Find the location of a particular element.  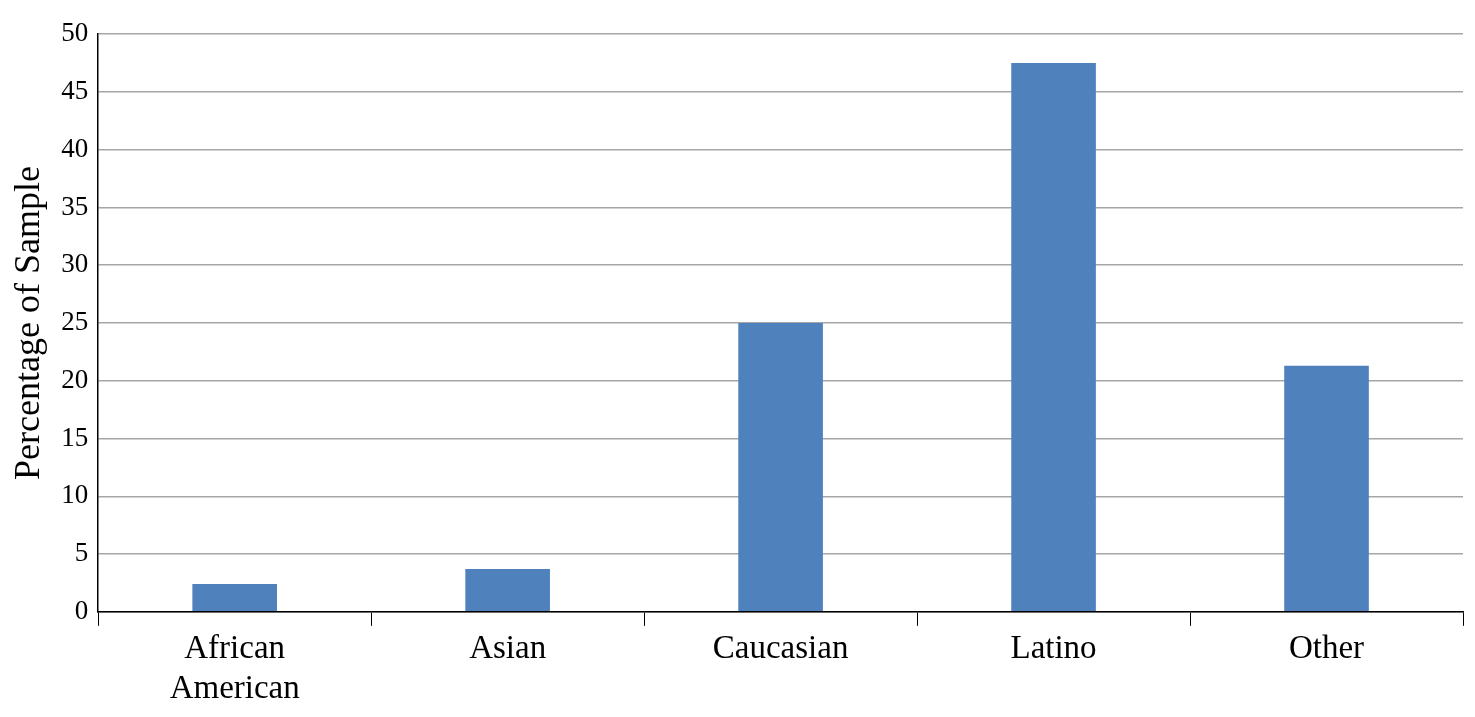

x-tick-label: African American is located at coordinates (234, 667).